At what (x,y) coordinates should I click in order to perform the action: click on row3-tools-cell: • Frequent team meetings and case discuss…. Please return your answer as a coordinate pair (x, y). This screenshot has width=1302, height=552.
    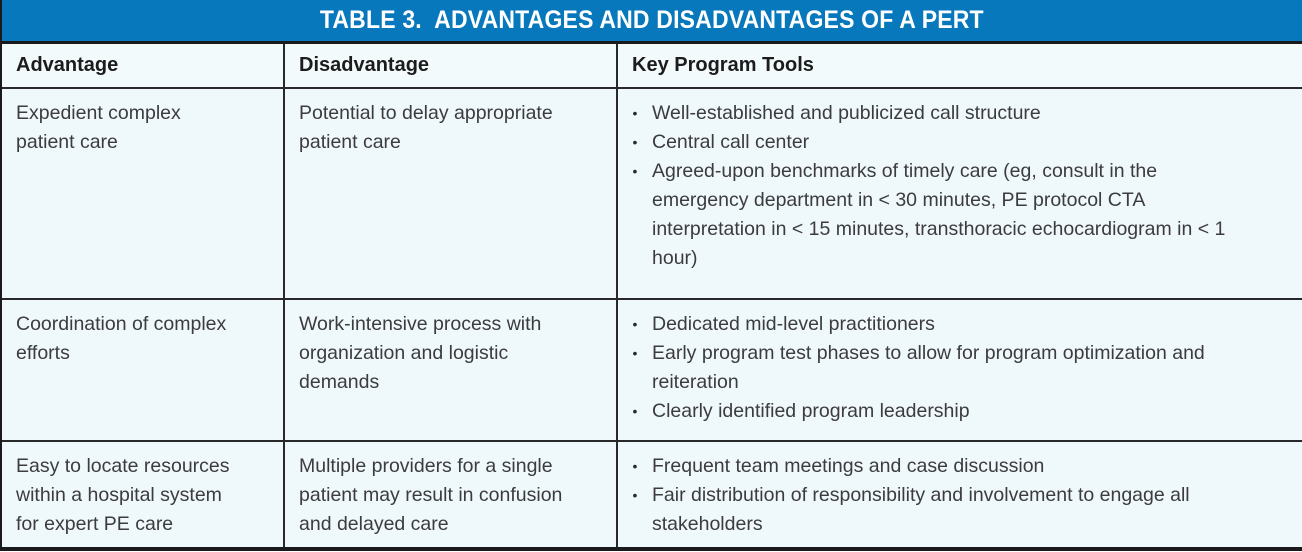
    Looking at the image, I should click on (960, 494).